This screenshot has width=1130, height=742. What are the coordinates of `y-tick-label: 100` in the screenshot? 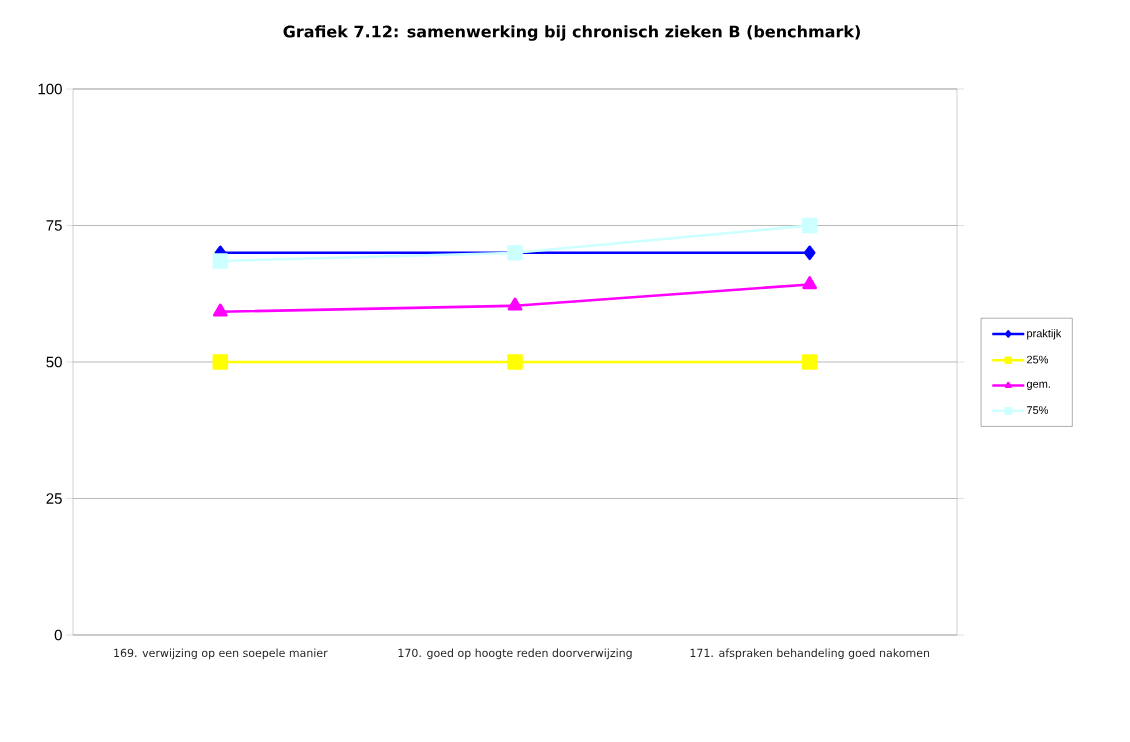 It's located at (50, 89).